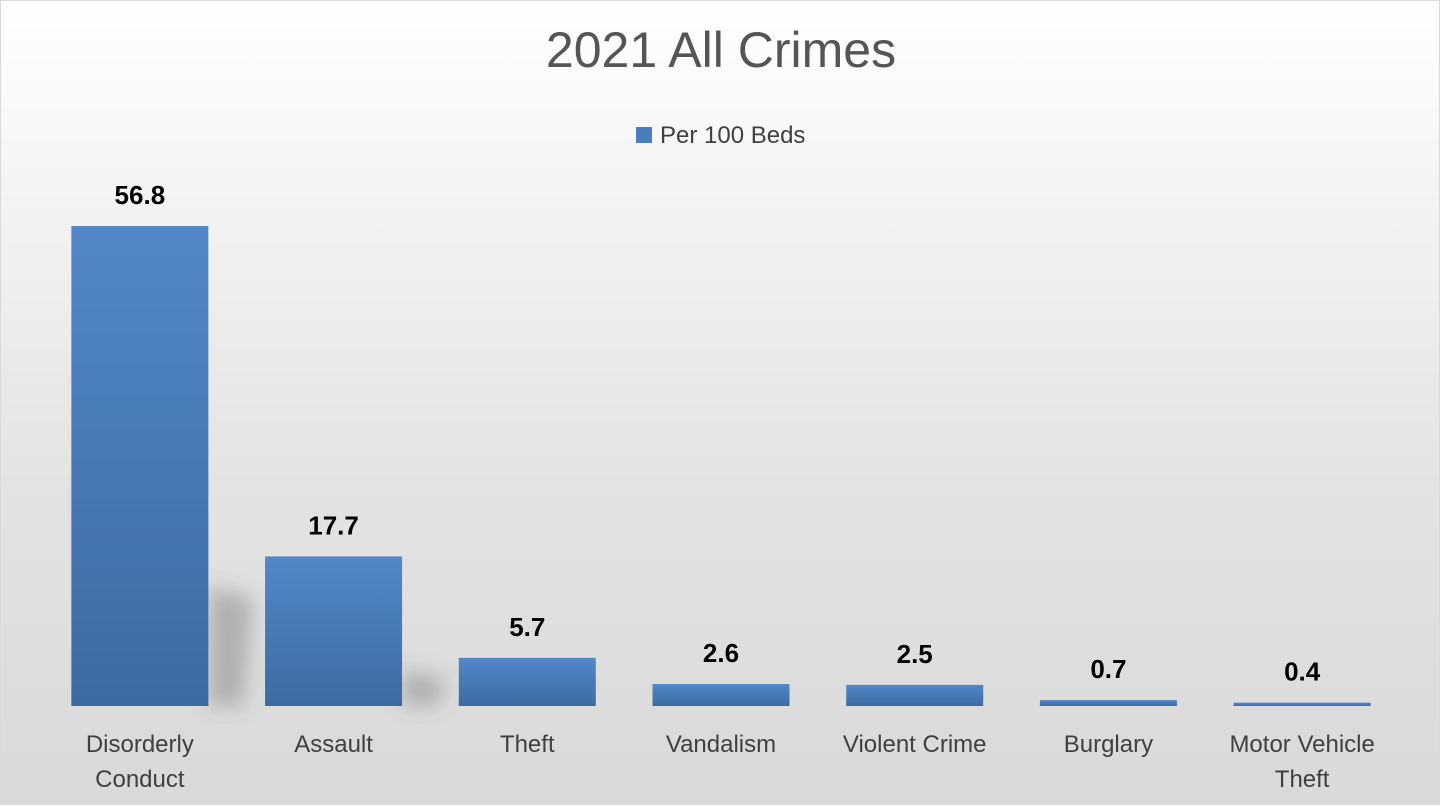  I want to click on legend-label: Per 100 Beds, so click(732, 135).